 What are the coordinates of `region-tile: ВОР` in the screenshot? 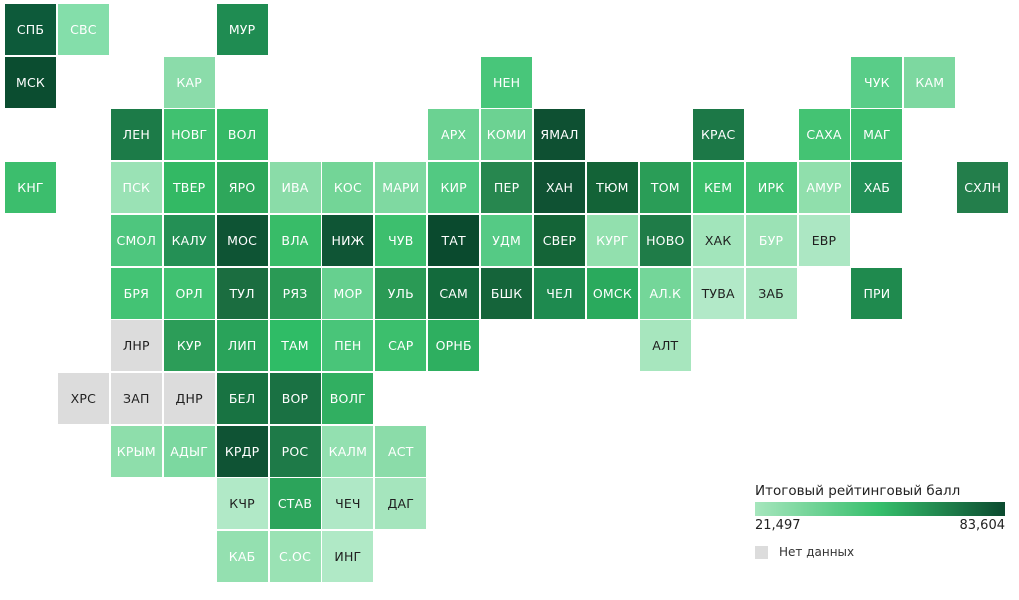 It's located at (295, 398).